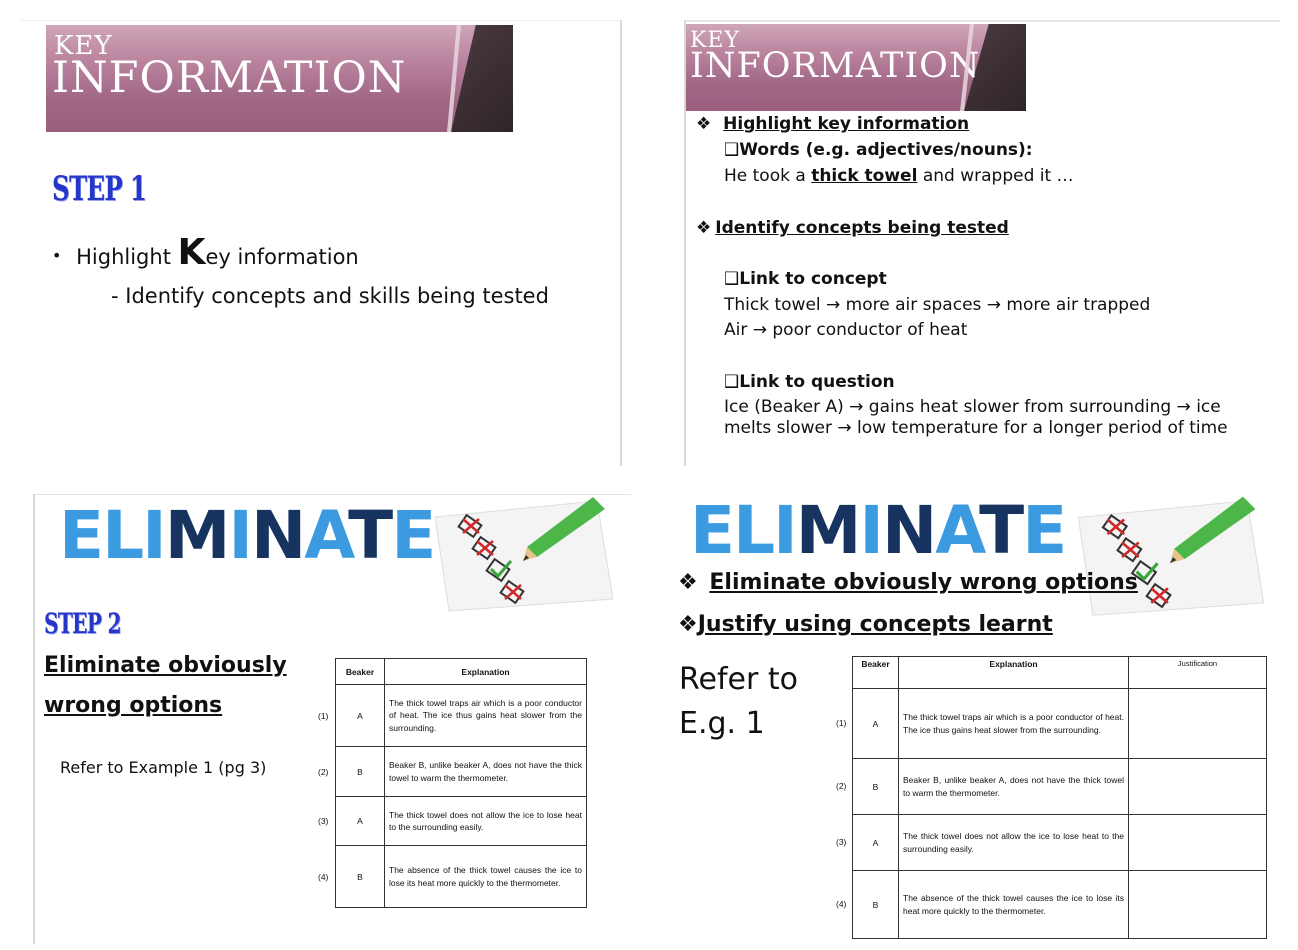  What do you see at coordinates (165, 665) in the screenshot?
I see `heading-line-1: Eliminate obviously` at bounding box center [165, 665].